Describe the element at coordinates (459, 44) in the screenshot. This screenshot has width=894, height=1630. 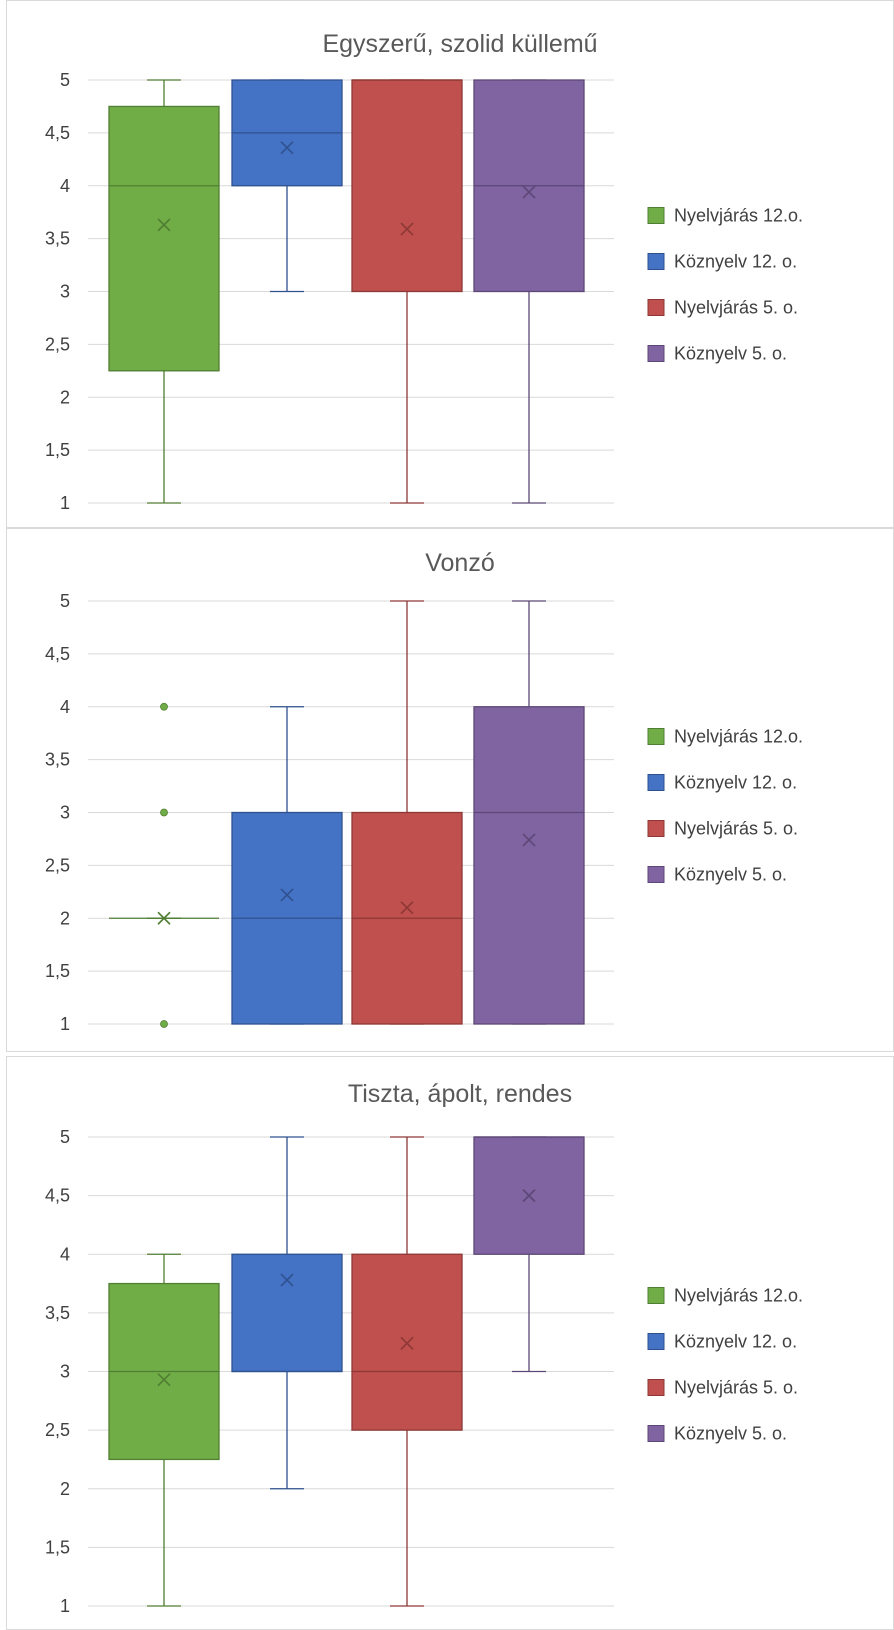
I see `chart-title: Egyszerű, szolid küllemű` at that location.